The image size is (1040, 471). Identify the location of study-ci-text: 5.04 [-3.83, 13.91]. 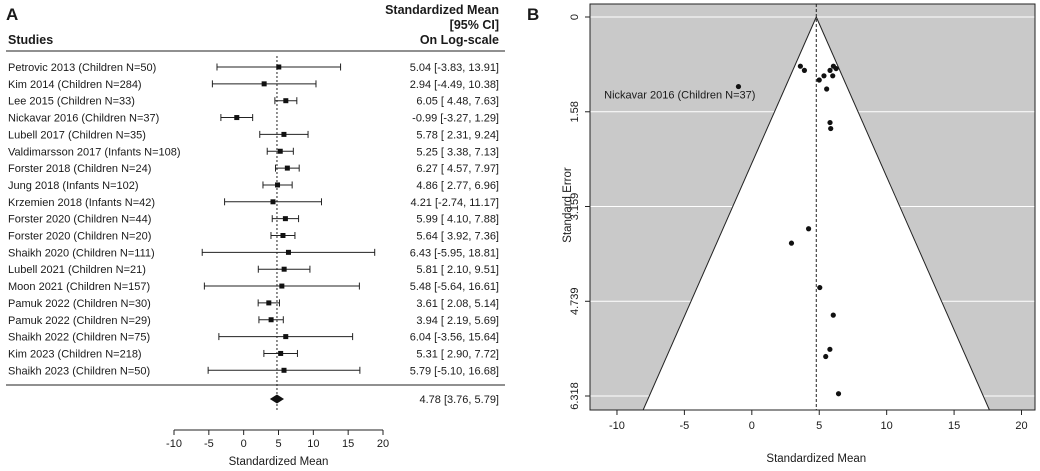
(454, 68).